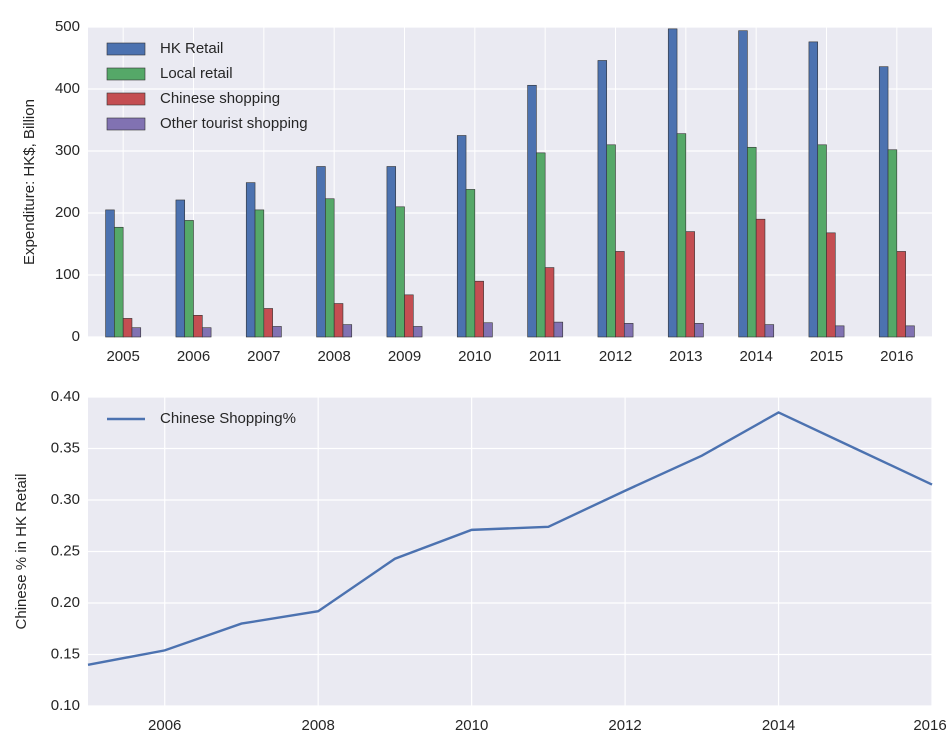 This screenshot has width=948, height=738. I want to click on legend-label: Local retail, so click(196, 73).